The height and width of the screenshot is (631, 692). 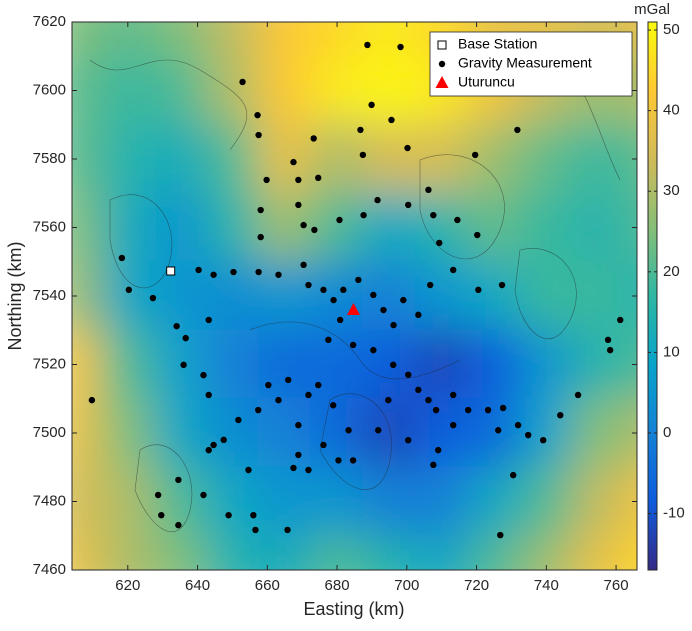 What do you see at coordinates (671, 29) in the screenshot?
I see `colorbar-tick-label: 50` at bounding box center [671, 29].